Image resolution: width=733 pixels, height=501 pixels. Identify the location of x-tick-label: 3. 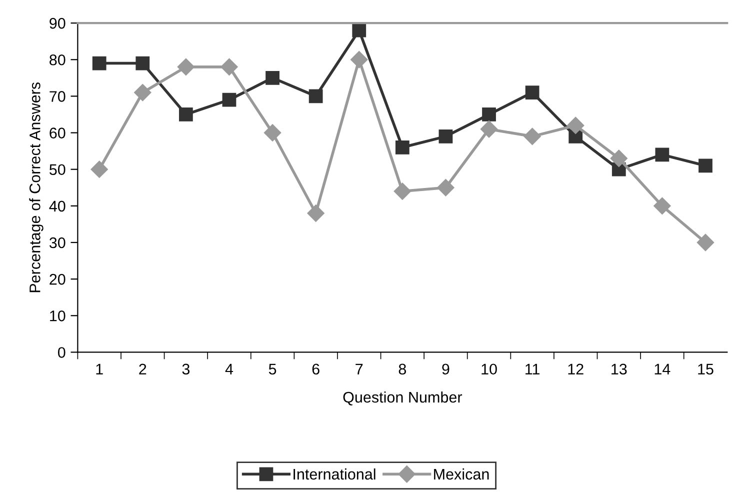
(186, 369).